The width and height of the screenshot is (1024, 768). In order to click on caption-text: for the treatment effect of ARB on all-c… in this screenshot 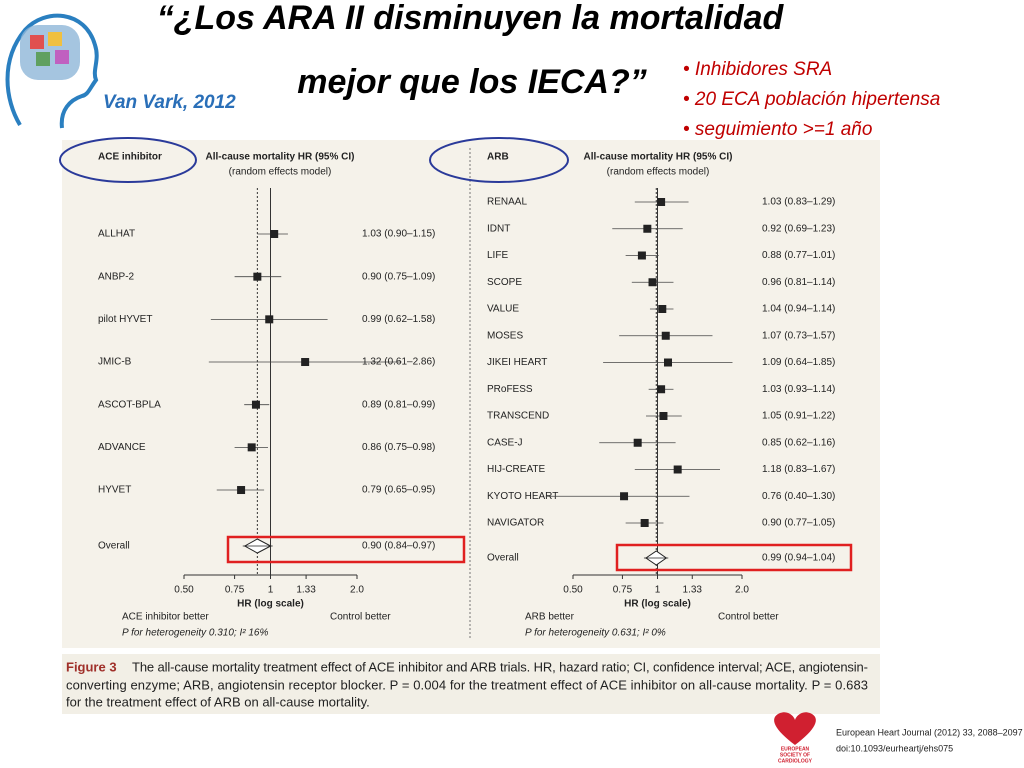, I will do `click(218, 701)`.